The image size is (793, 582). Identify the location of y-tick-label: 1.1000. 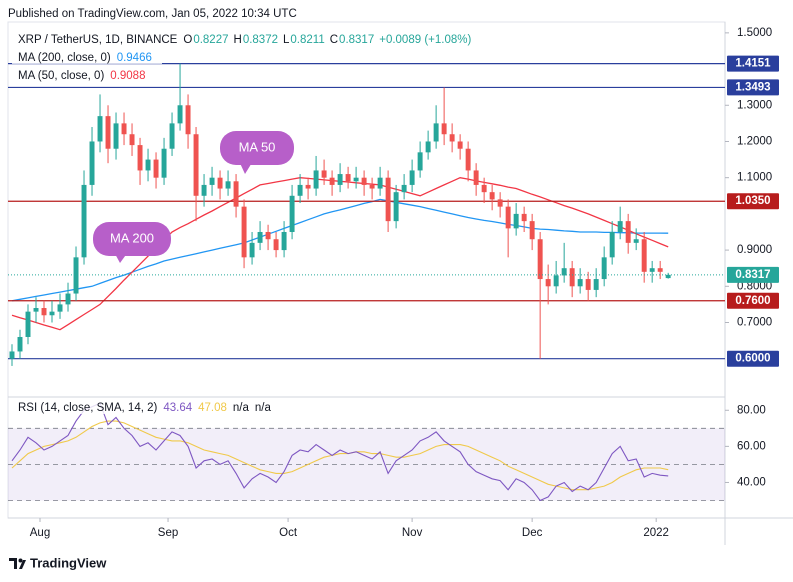
(754, 178).